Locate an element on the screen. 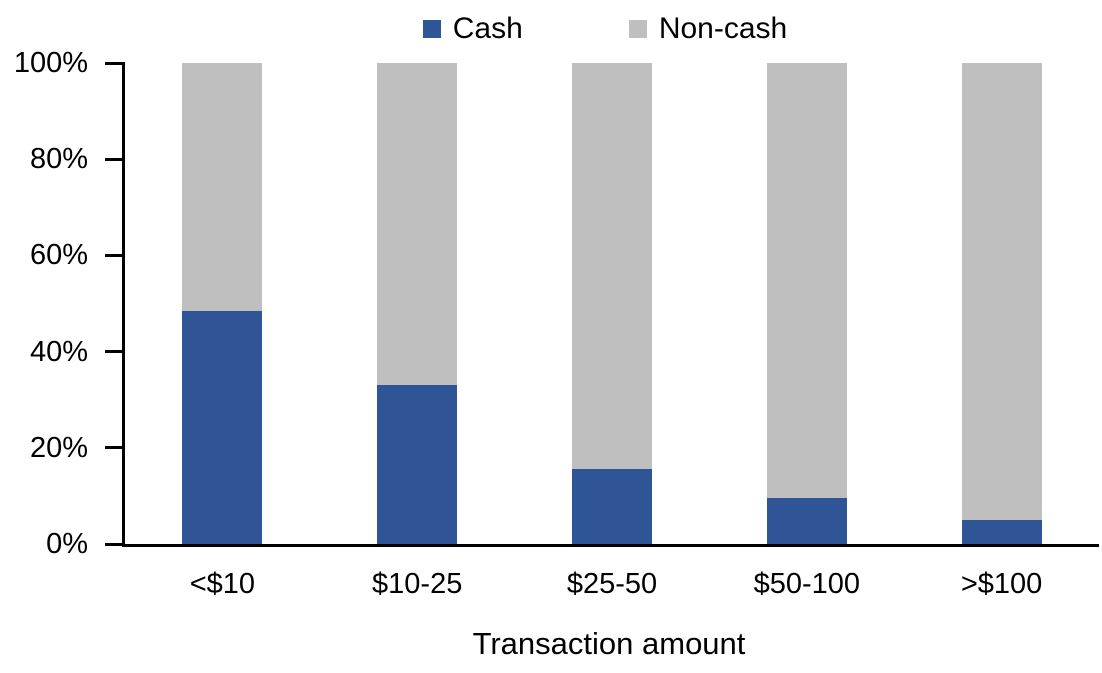  legend-item-cash: Cash is located at coordinates (472, 29).